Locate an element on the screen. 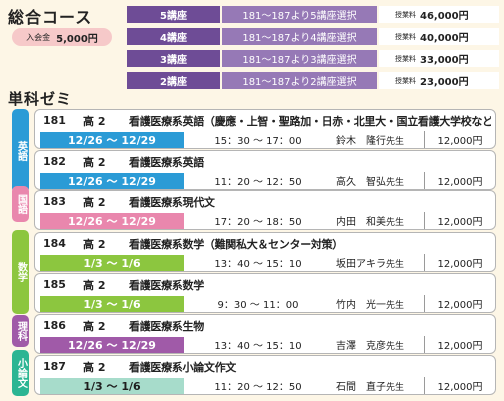 The width and height of the screenshot is (504, 401). course-teacher: 高久 智弘先生 is located at coordinates (378, 180).